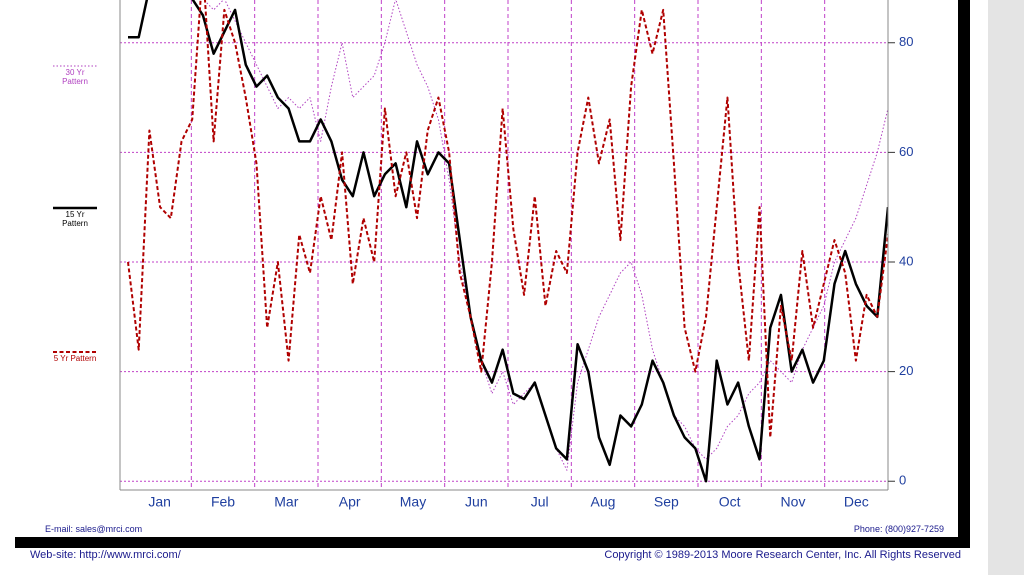  I want to click on background, so click(1006, 287).